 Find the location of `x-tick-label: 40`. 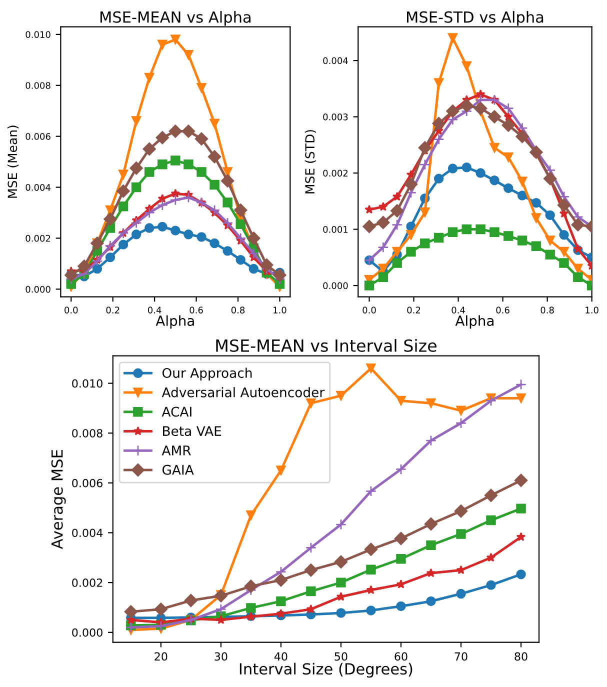

x-tick-label: 40 is located at coordinates (281, 656).